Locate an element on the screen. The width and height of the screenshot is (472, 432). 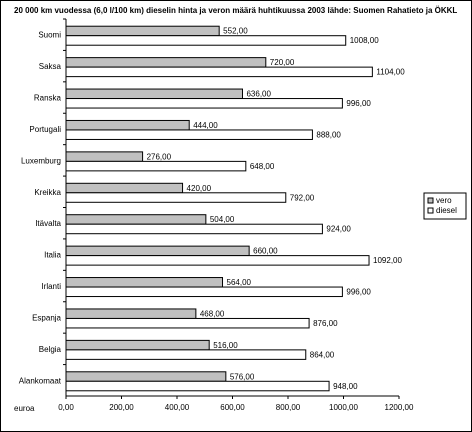
legend-swatch-diesel is located at coordinates (430, 210).